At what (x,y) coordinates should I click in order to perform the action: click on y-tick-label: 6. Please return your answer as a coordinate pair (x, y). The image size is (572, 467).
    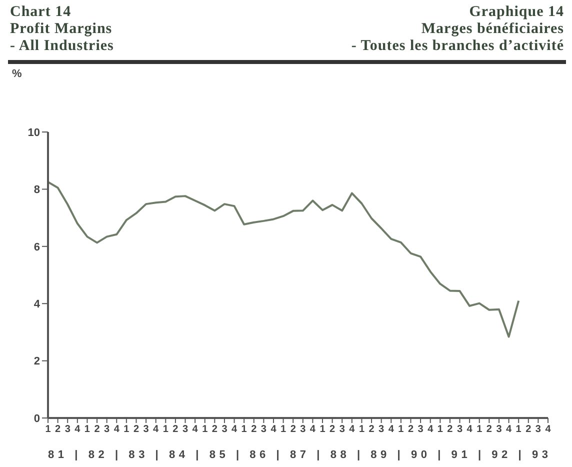
    Looking at the image, I should click on (37, 247).